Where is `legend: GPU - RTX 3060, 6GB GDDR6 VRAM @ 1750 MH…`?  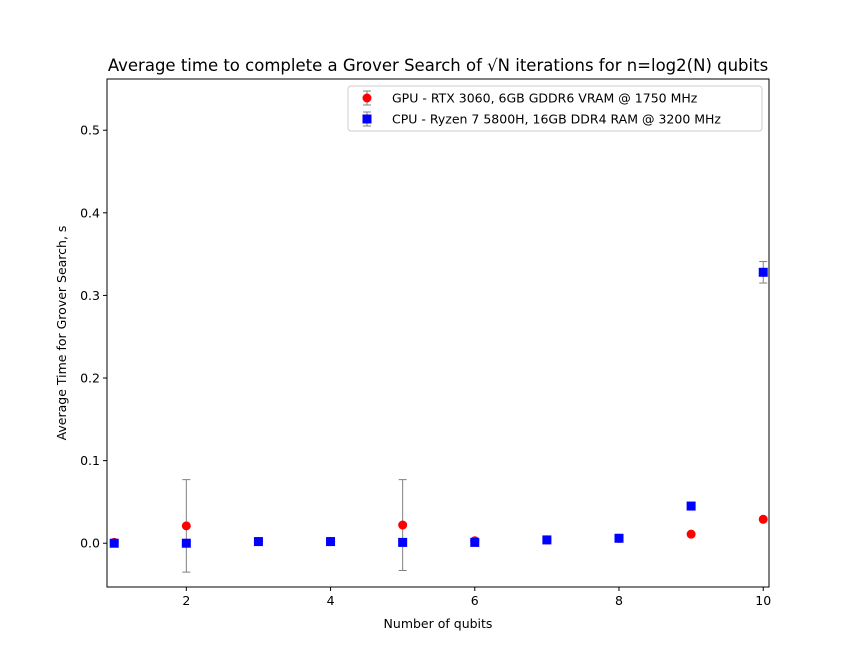 legend: GPU - RTX 3060, 6GB GDDR6 VRAM @ 1750 MH… is located at coordinates (555, 108).